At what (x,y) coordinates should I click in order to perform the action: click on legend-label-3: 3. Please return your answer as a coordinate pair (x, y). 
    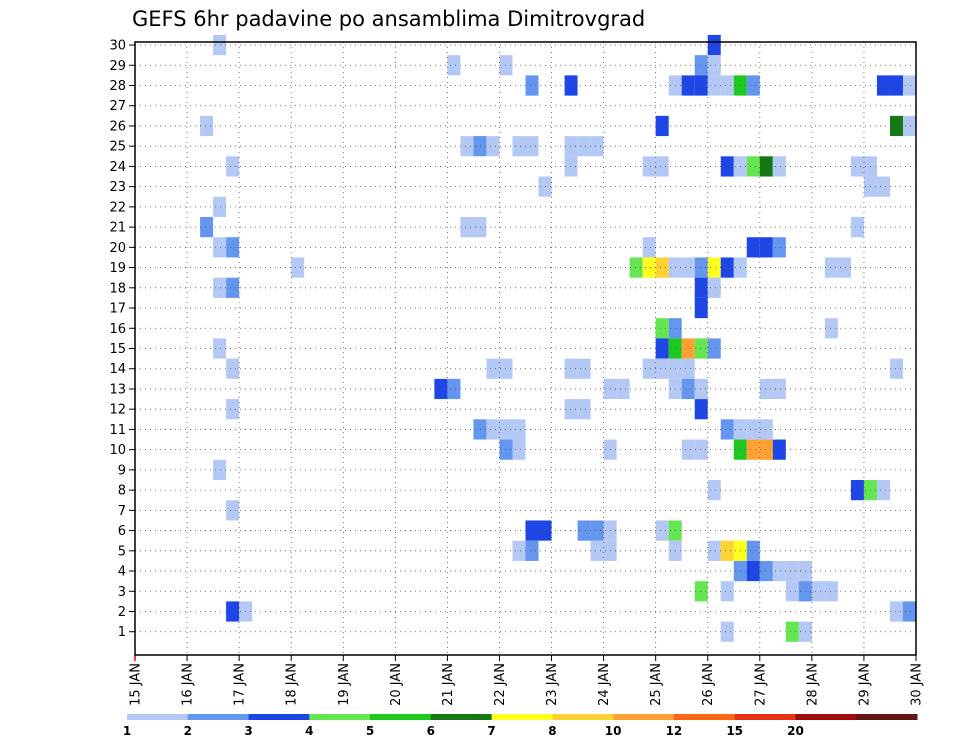
    Looking at the image, I should click on (248, 731).